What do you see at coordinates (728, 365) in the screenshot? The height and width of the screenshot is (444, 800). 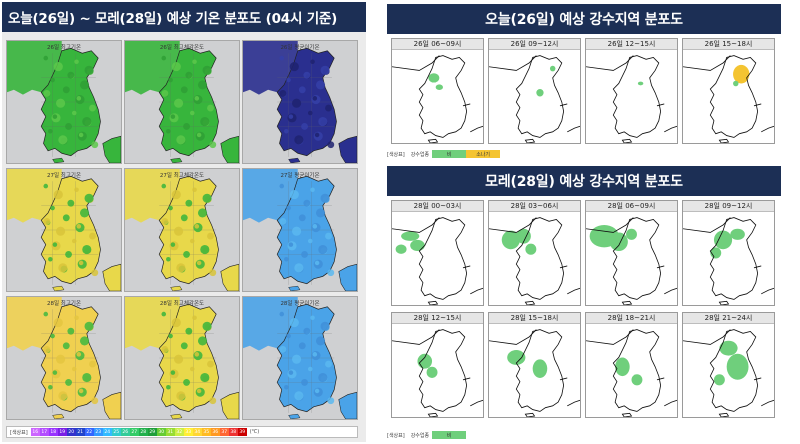 I see `precip-map-cell: 28일 21~24시` at bounding box center [728, 365].